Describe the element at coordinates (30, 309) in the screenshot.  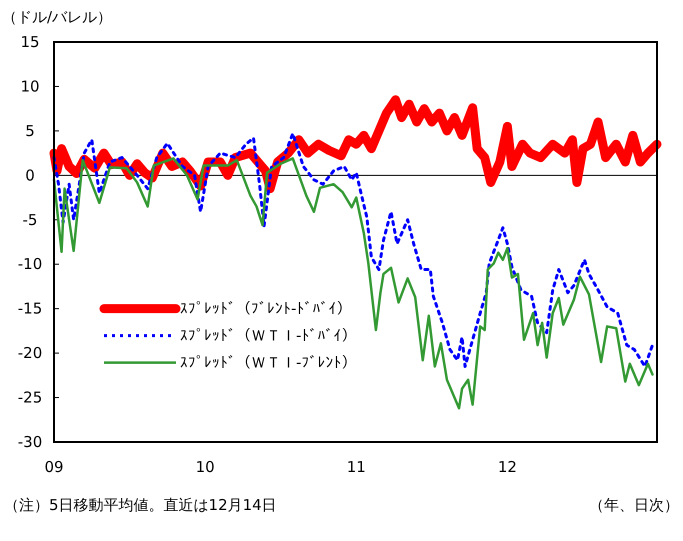
I see `y-tick-label: -15` at that location.